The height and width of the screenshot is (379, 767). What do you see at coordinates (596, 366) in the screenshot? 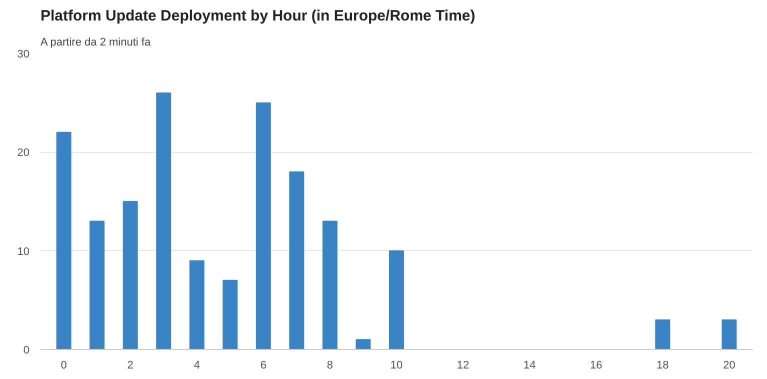
I see `x-tick-label: 16` at bounding box center [596, 366].